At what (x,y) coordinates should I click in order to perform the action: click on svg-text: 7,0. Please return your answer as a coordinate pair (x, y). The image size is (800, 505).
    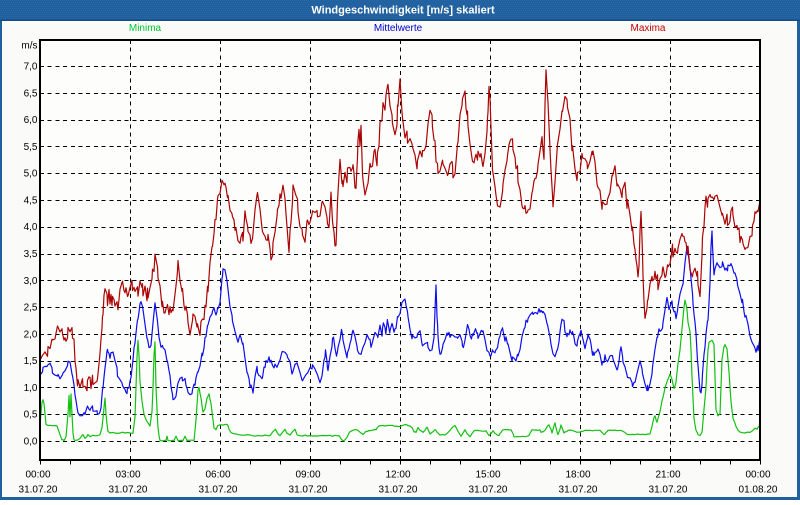
    Looking at the image, I should click on (31, 67).